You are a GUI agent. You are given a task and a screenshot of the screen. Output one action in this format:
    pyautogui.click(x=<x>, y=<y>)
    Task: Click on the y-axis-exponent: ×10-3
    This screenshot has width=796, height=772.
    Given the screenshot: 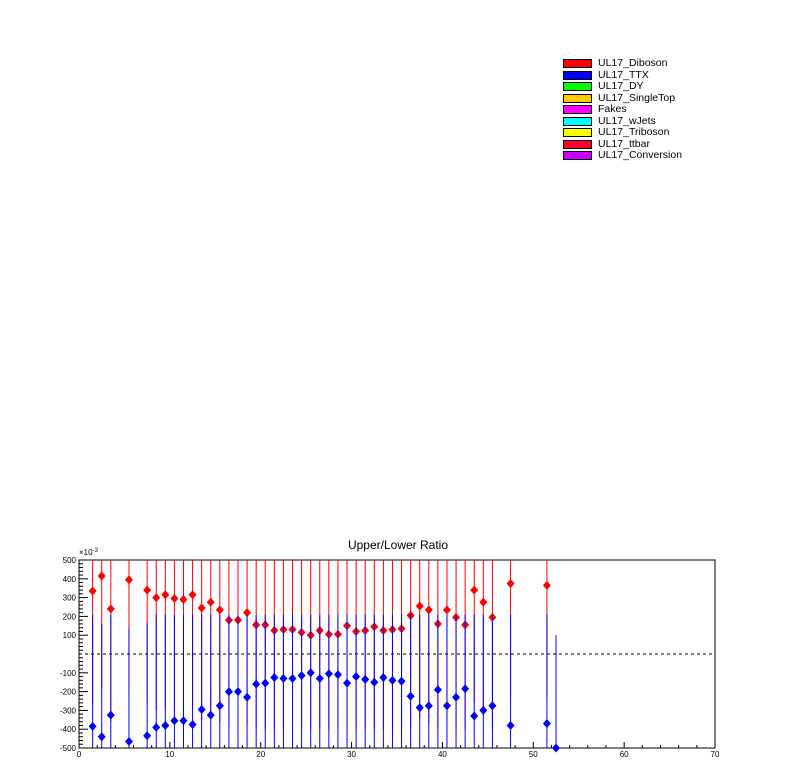 What is the action you would take?
    pyautogui.click(x=89, y=552)
    